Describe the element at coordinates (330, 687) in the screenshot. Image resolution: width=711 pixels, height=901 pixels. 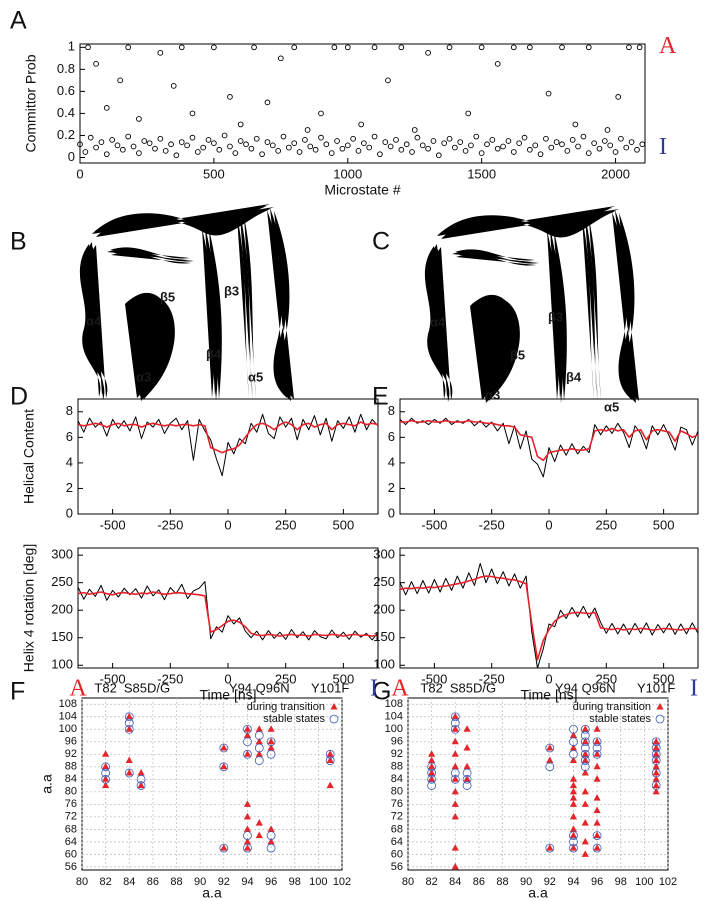
I see `annotation: Y101F` at that location.